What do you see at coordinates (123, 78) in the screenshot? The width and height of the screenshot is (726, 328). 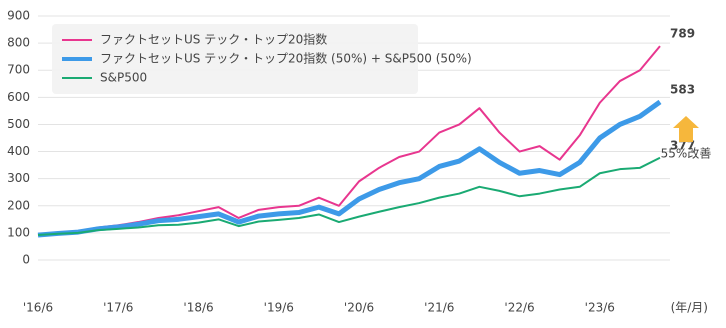 I see `legend-label: S&P500` at bounding box center [123, 78].